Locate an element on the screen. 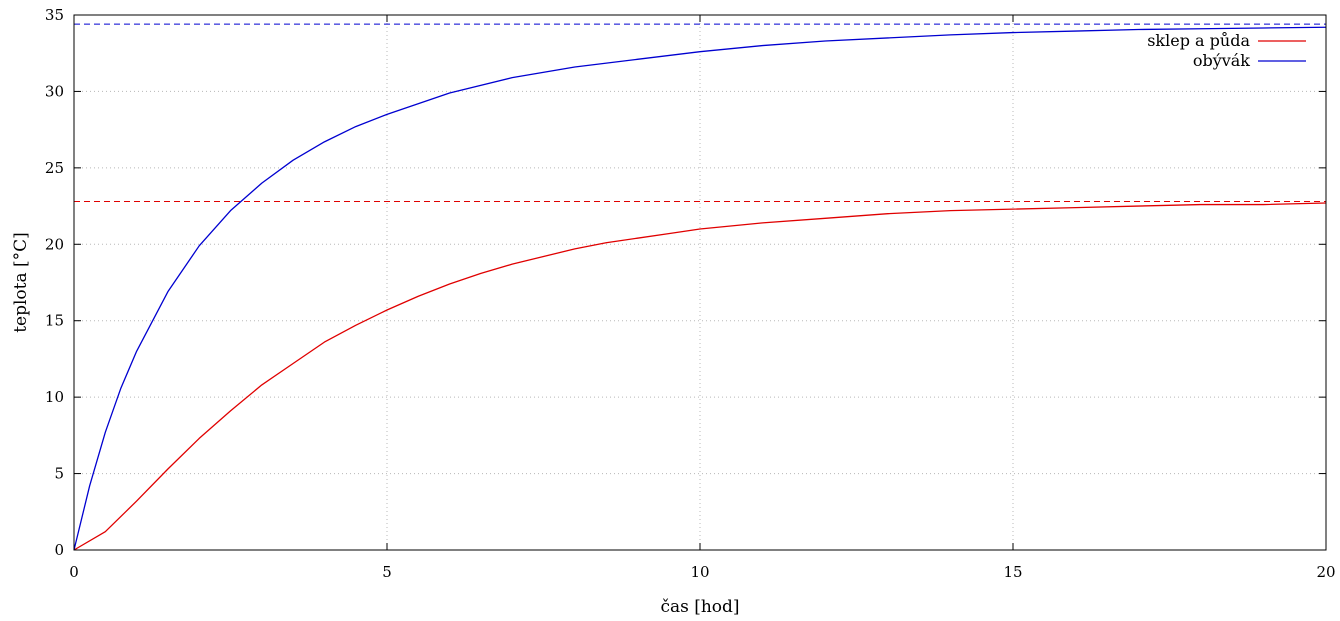 This screenshot has height=621, width=1340. legend-label: obývák is located at coordinates (1221, 60).